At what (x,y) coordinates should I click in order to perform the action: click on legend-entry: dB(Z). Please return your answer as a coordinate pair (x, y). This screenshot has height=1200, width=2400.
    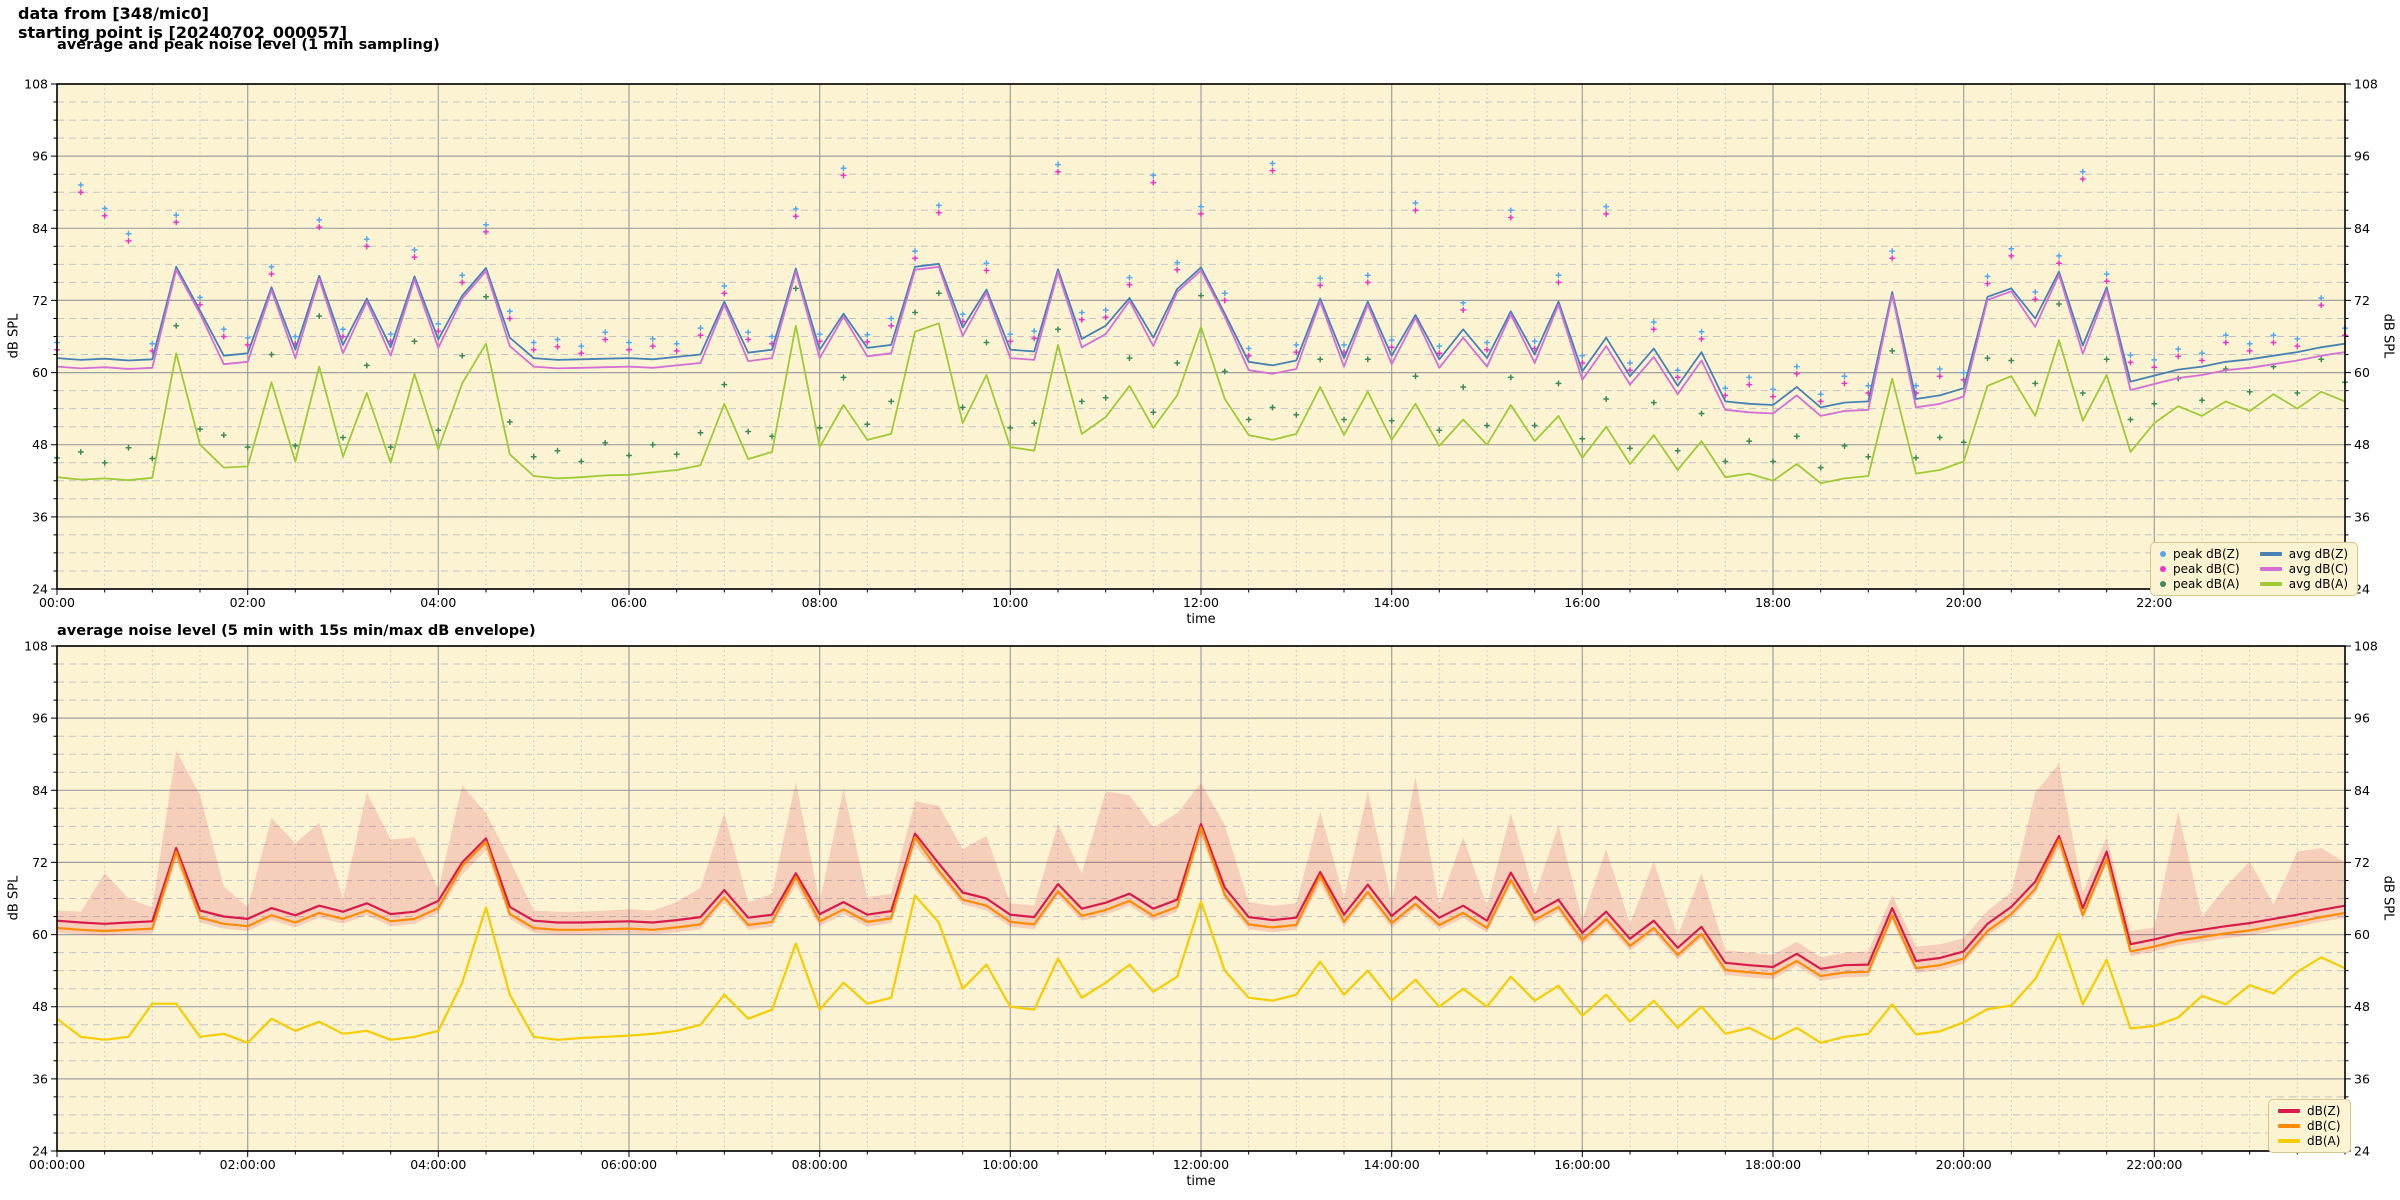
    Looking at the image, I should click on (2309, 1111).